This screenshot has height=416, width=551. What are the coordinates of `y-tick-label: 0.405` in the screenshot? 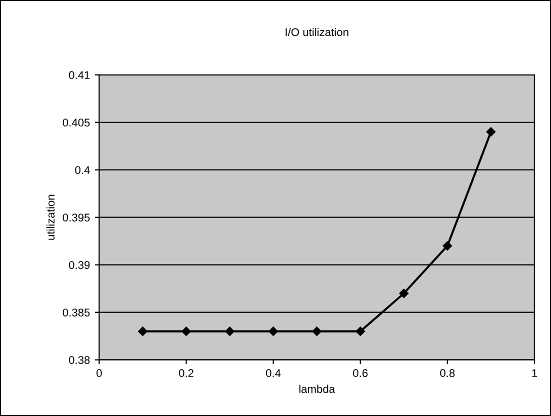 It's located at (76, 122).